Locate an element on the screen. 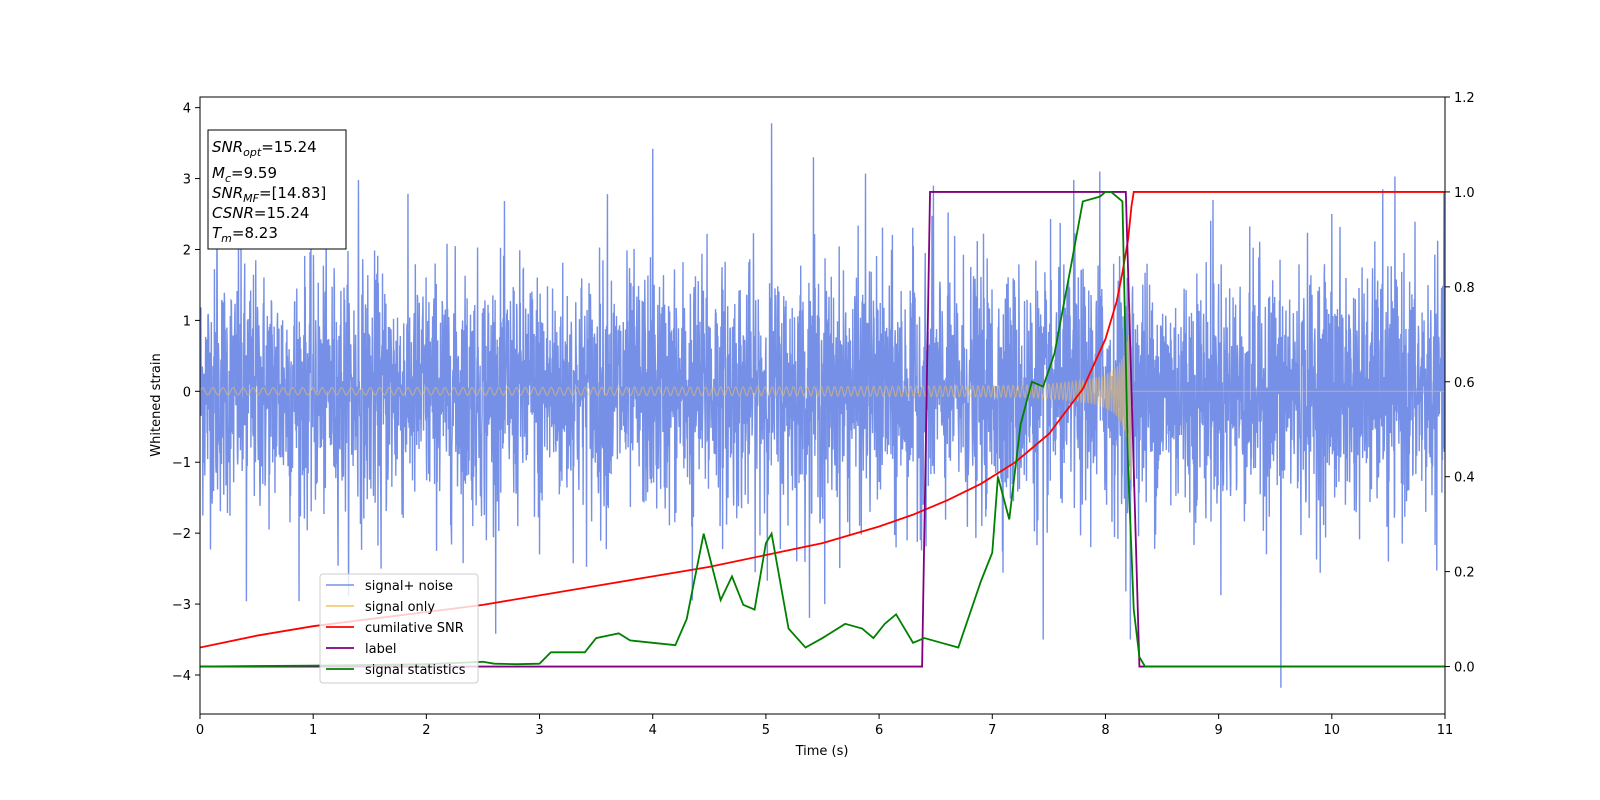 The height and width of the screenshot is (800, 1600). y2-tick-label: 0.8 is located at coordinates (1464, 288).